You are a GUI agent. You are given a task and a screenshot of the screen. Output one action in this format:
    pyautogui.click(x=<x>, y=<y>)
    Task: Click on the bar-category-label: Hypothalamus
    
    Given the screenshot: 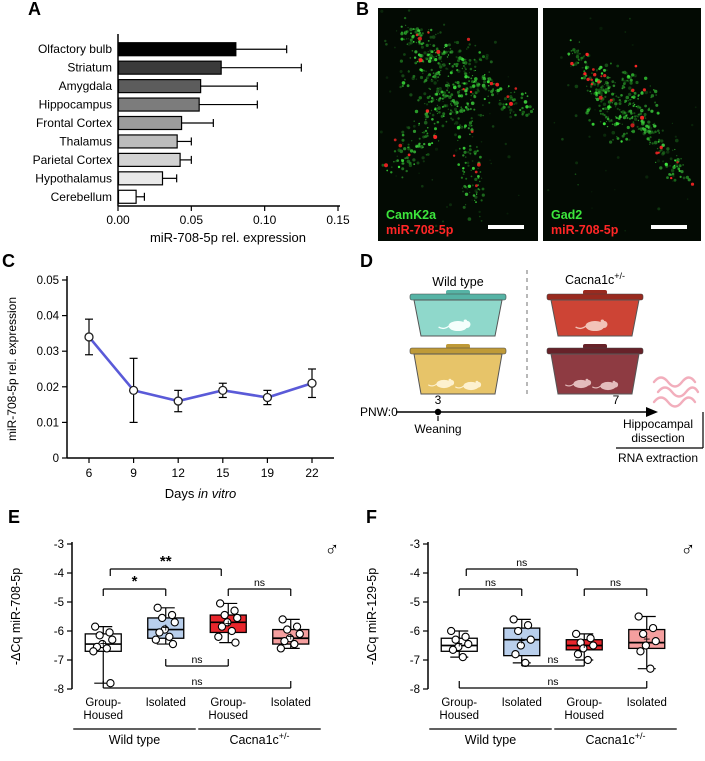 What is the action you would take?
    pyautogui.click(x=73, y=178)
    